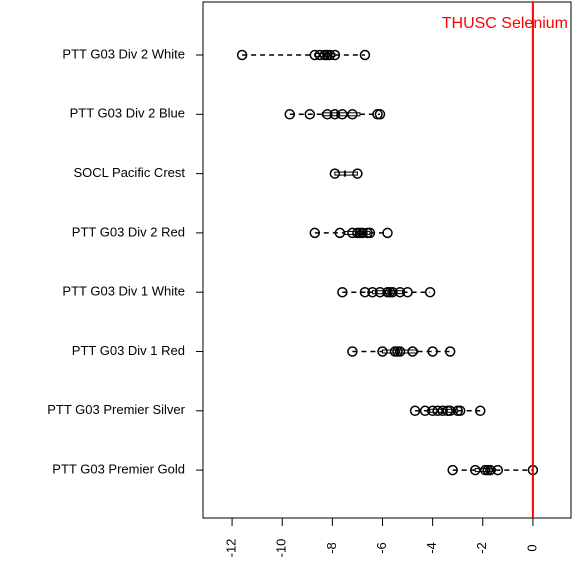  Describe the element at coordinates (431, 548) in the screenshot. I see `x-tick-label: -4` at that location.